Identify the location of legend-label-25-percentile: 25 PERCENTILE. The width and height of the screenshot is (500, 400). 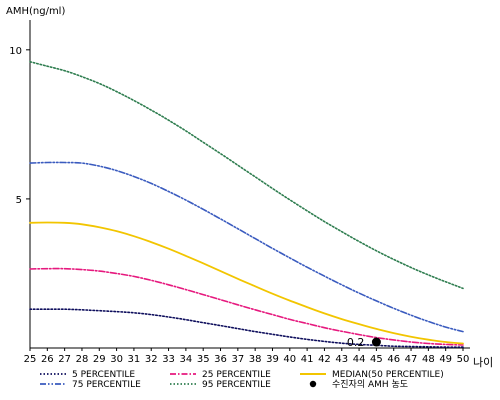
(236, 375).